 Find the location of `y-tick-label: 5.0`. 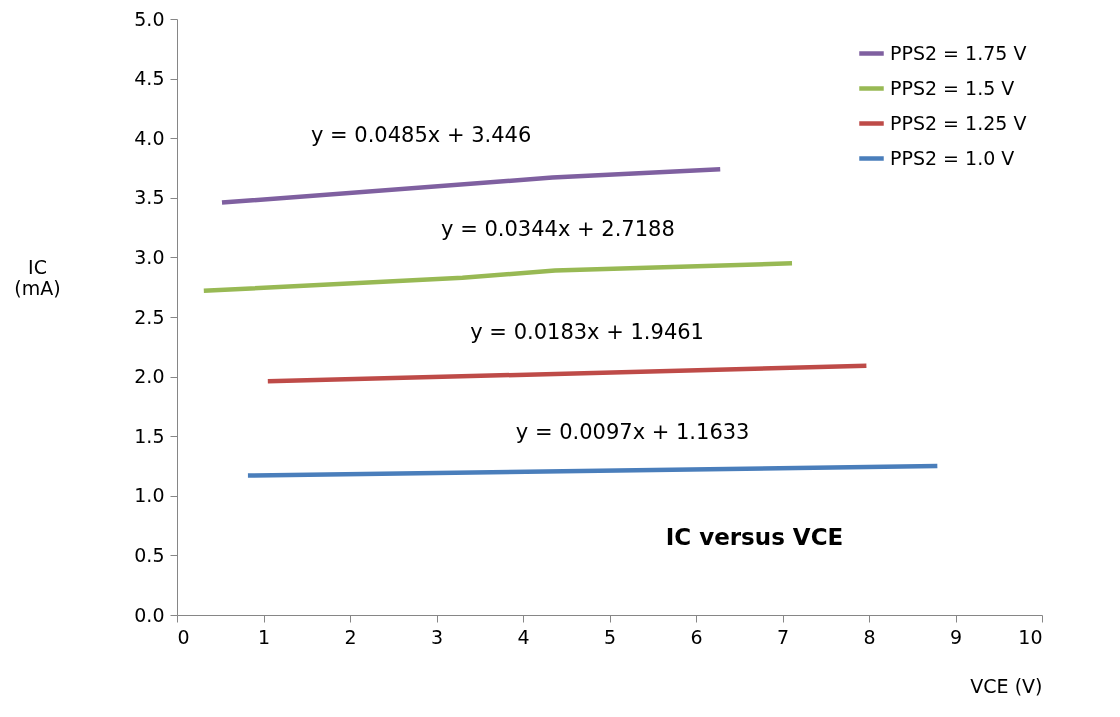

y-tick-label: 5.0 is located at coordinates (149, 18).